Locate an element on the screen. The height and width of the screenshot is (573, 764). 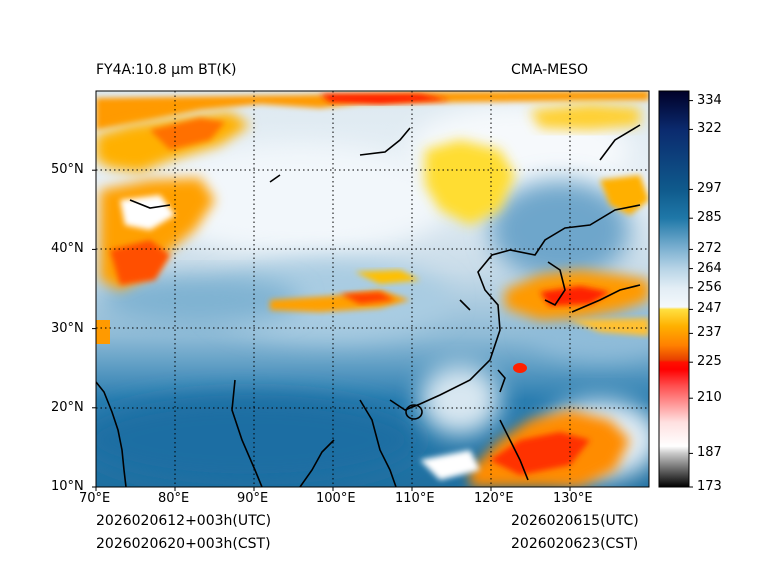
colorbar-tick-label: 173 is located at coordinates (709, 486).